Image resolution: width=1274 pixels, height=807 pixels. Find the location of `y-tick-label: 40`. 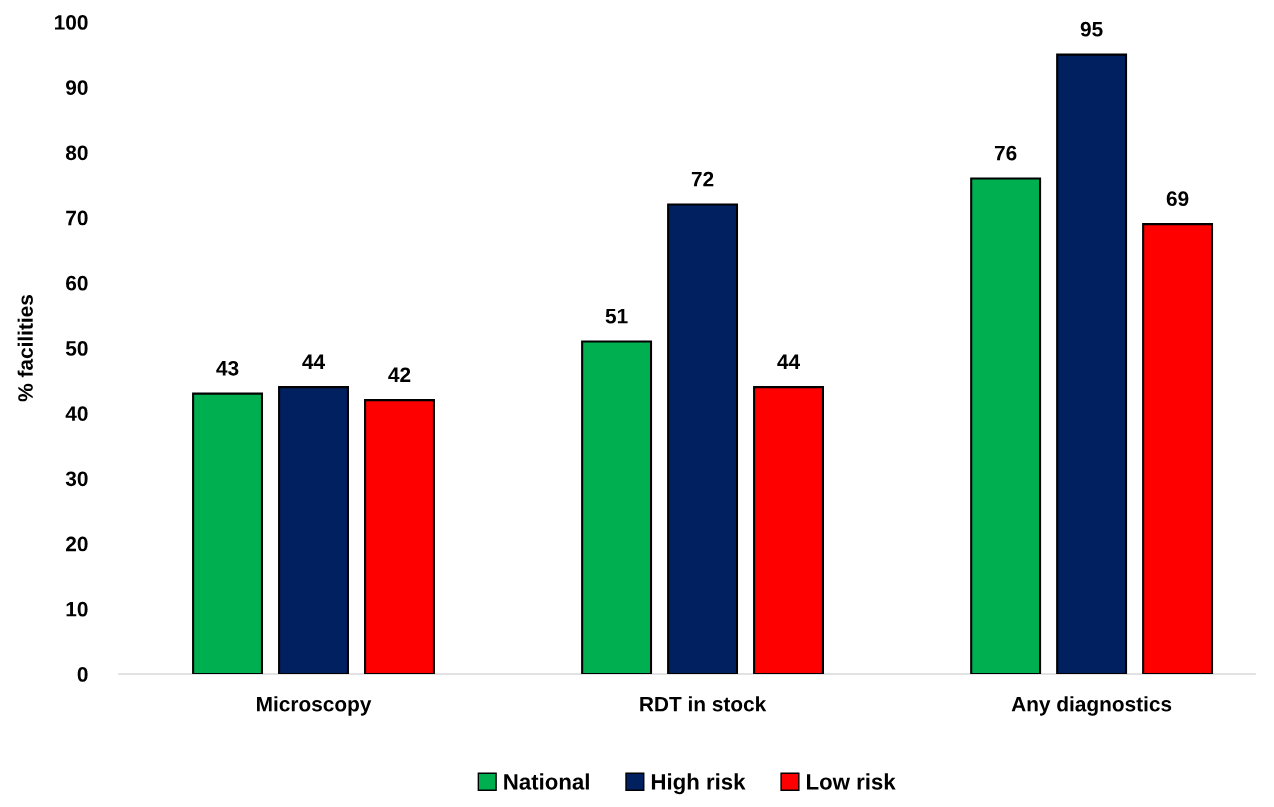

y-tick-label: 40 is located at coordinates (76, 413).